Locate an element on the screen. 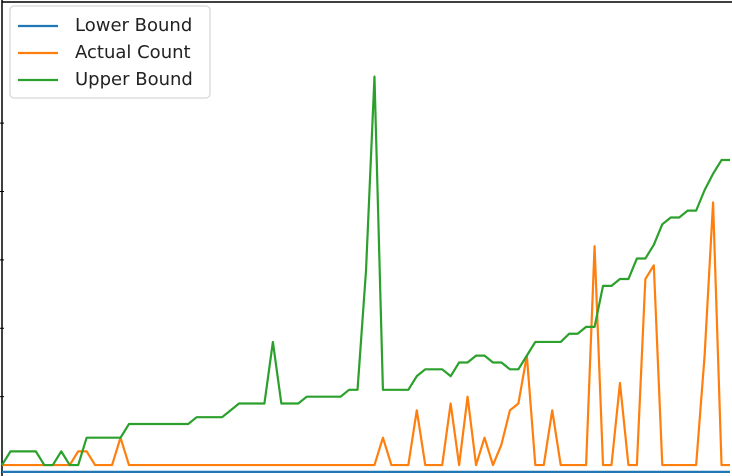 The width and height of the screenshot is (732, 476). legend-box is located at coordinates (110, 52).